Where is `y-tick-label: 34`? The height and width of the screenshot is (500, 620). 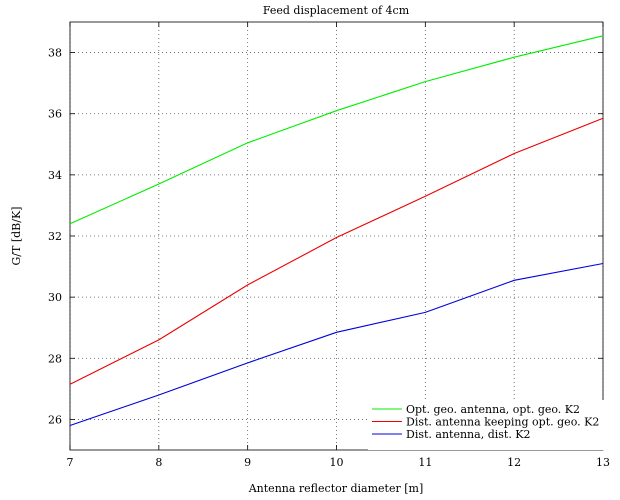
y-tick-label: 34 is located at coordinates (55, 175).